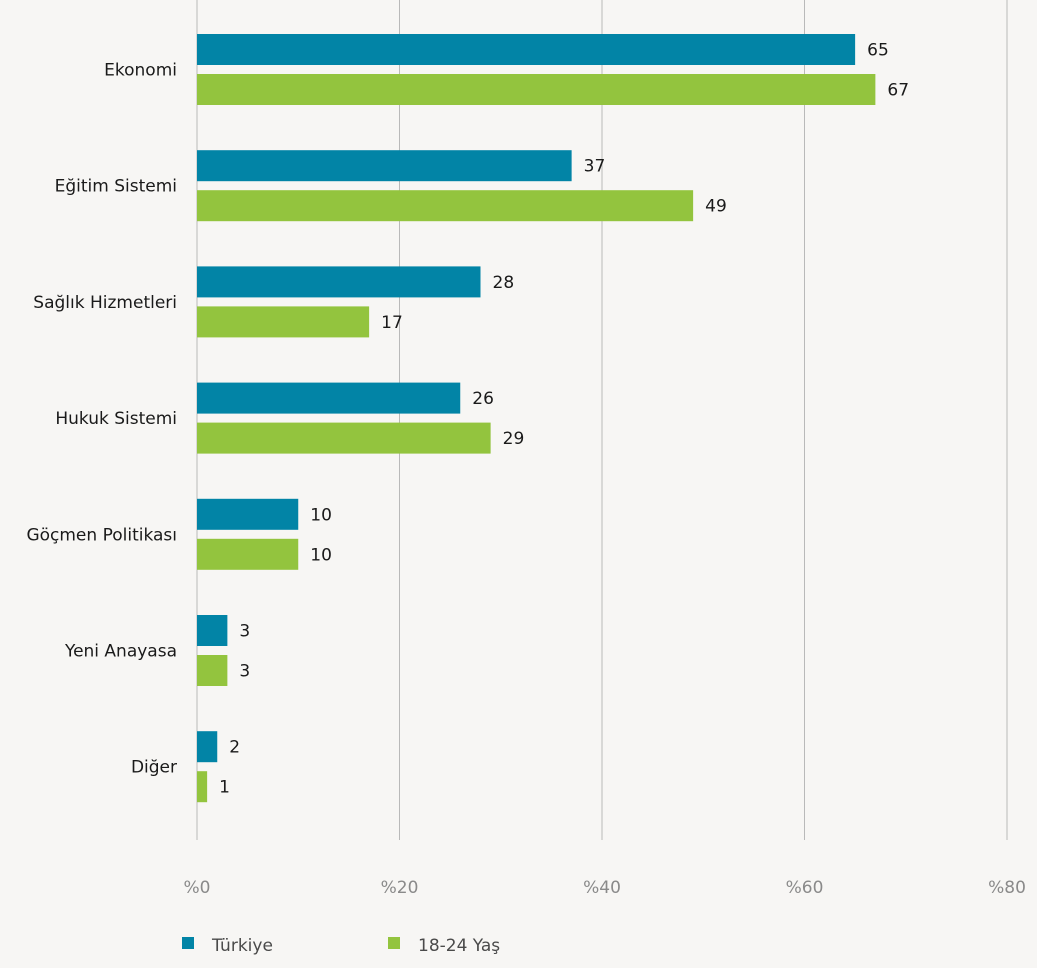  Describe the element at coordinates (242, 946) in the screenshot. I see `legend-label: Türkiye` at that location.